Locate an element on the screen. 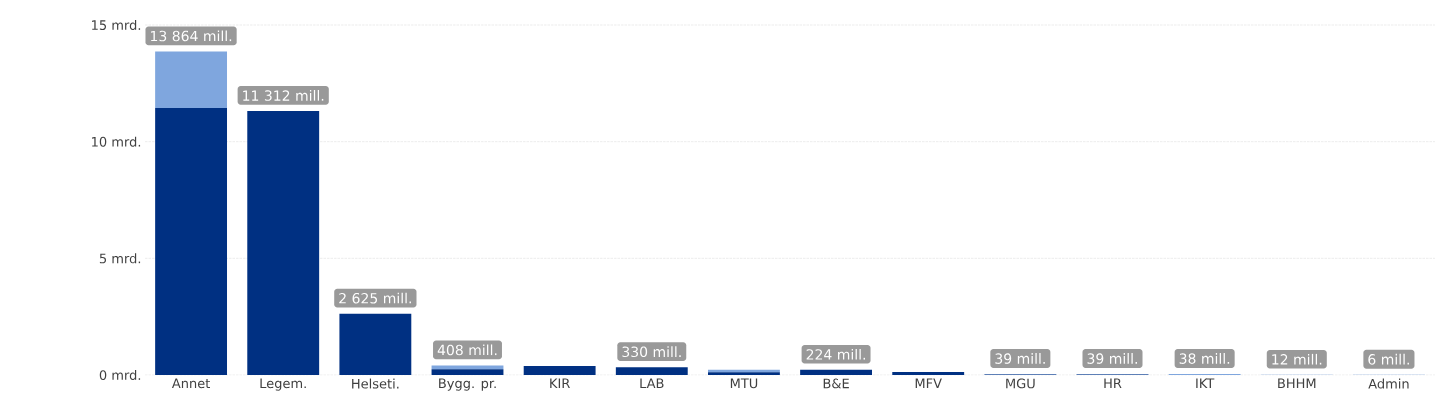  total-label: 2 625 mill. is located at coordinates (375, 298).